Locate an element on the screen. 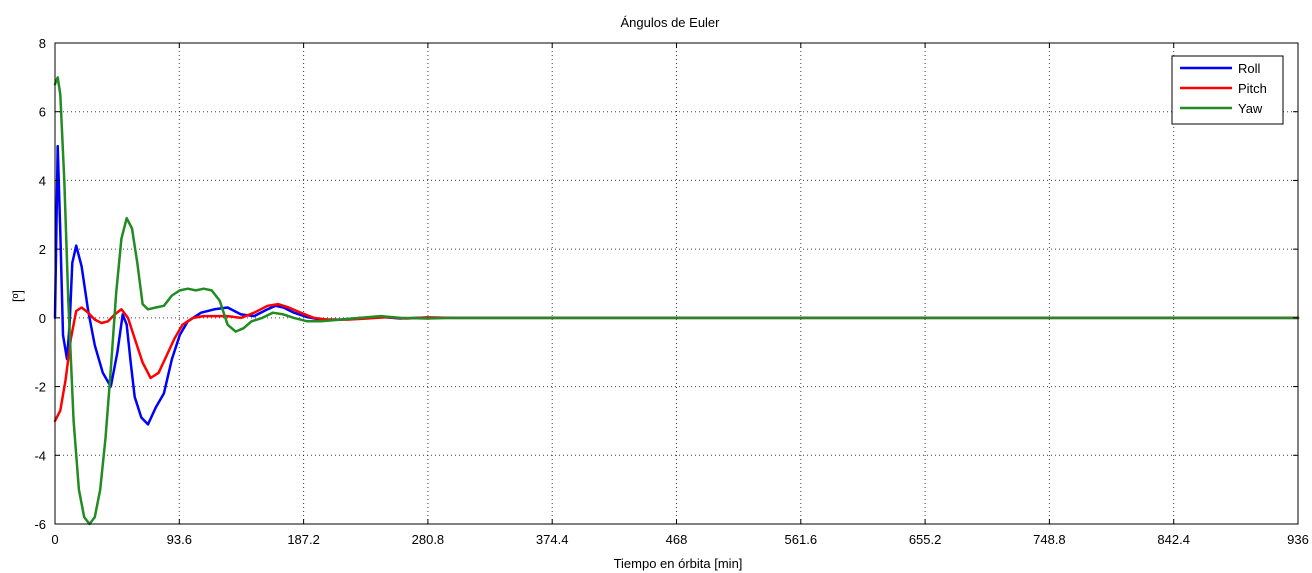  x-tick-label: 93.6 is located at coordinates (179, 539).